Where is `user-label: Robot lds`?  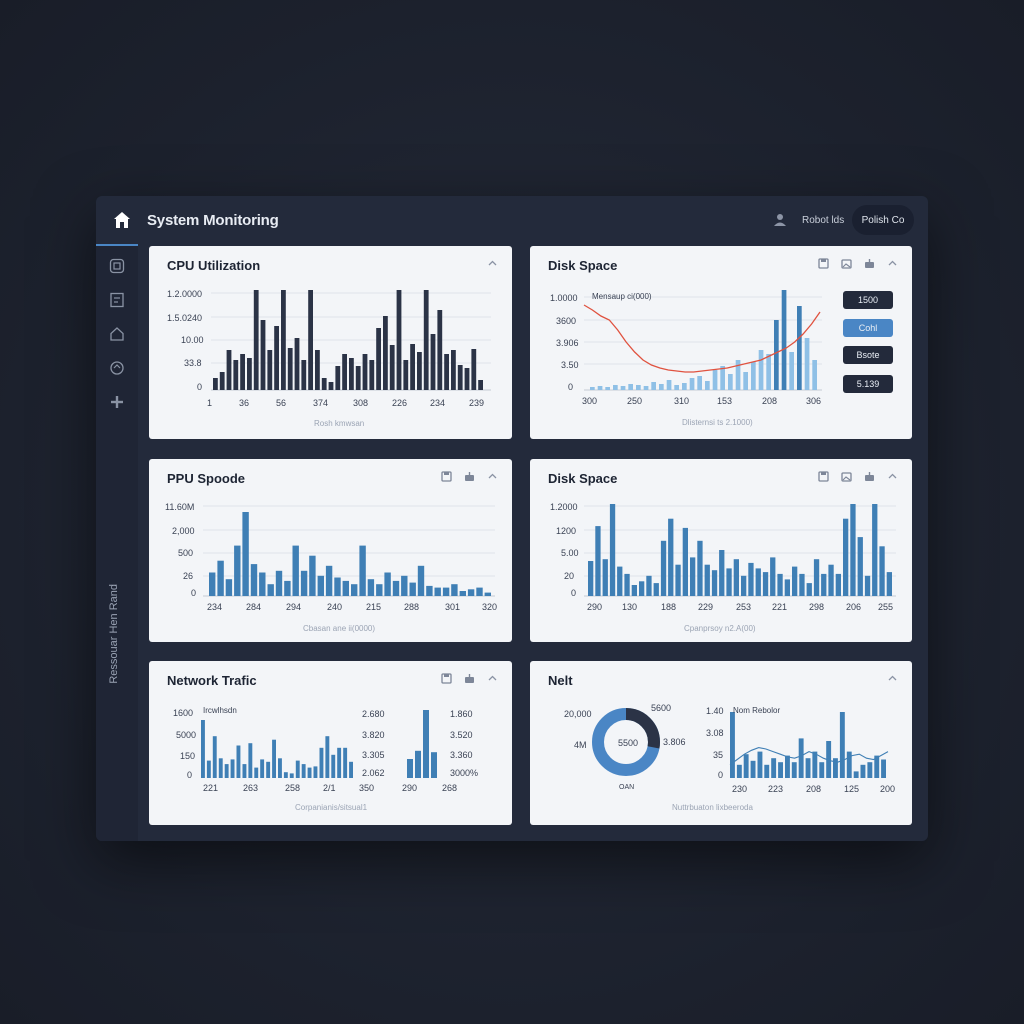
user-label: Robot lds is located at coordinates (823, 220).